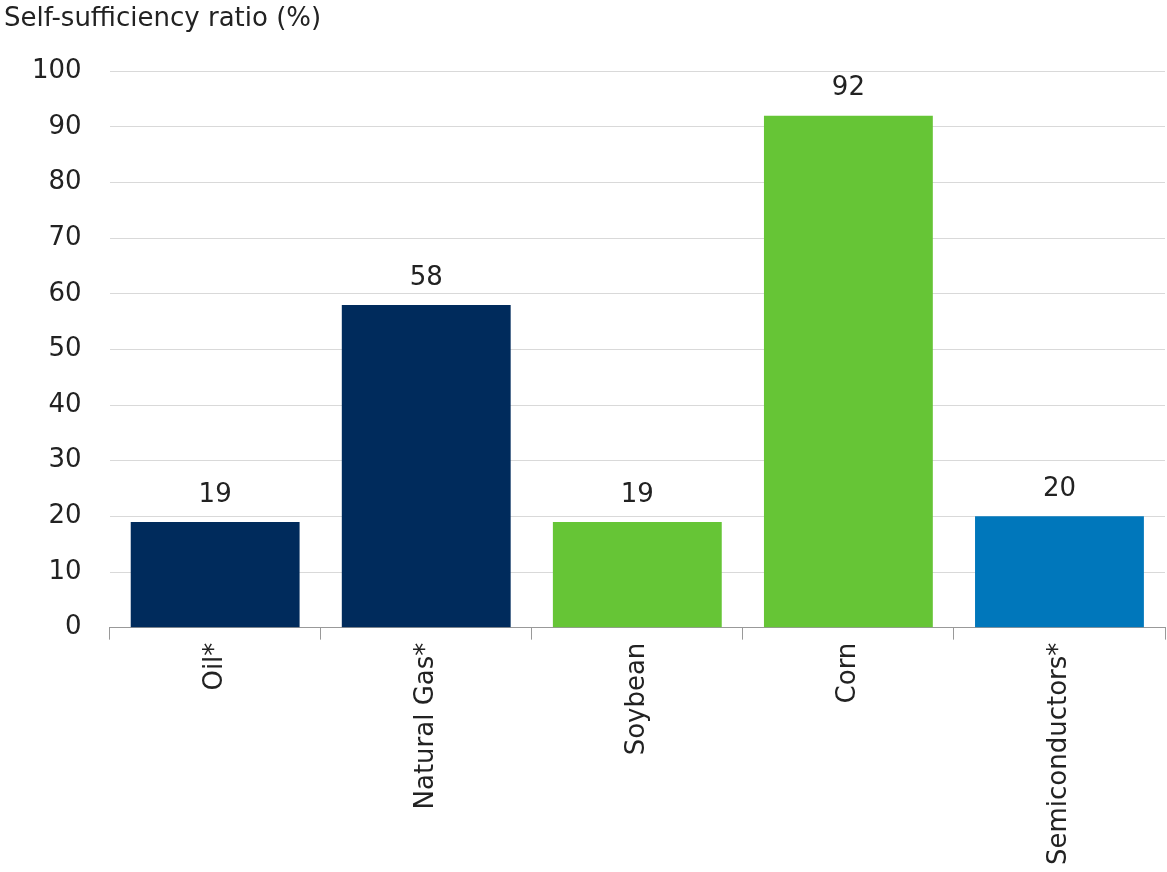 The height and width of the screenshot is (872, 1167). What do you see at coordinates (73, 625) in the screenshot?
I see `y-tick-label: 0` at bounding box center [73, 625].